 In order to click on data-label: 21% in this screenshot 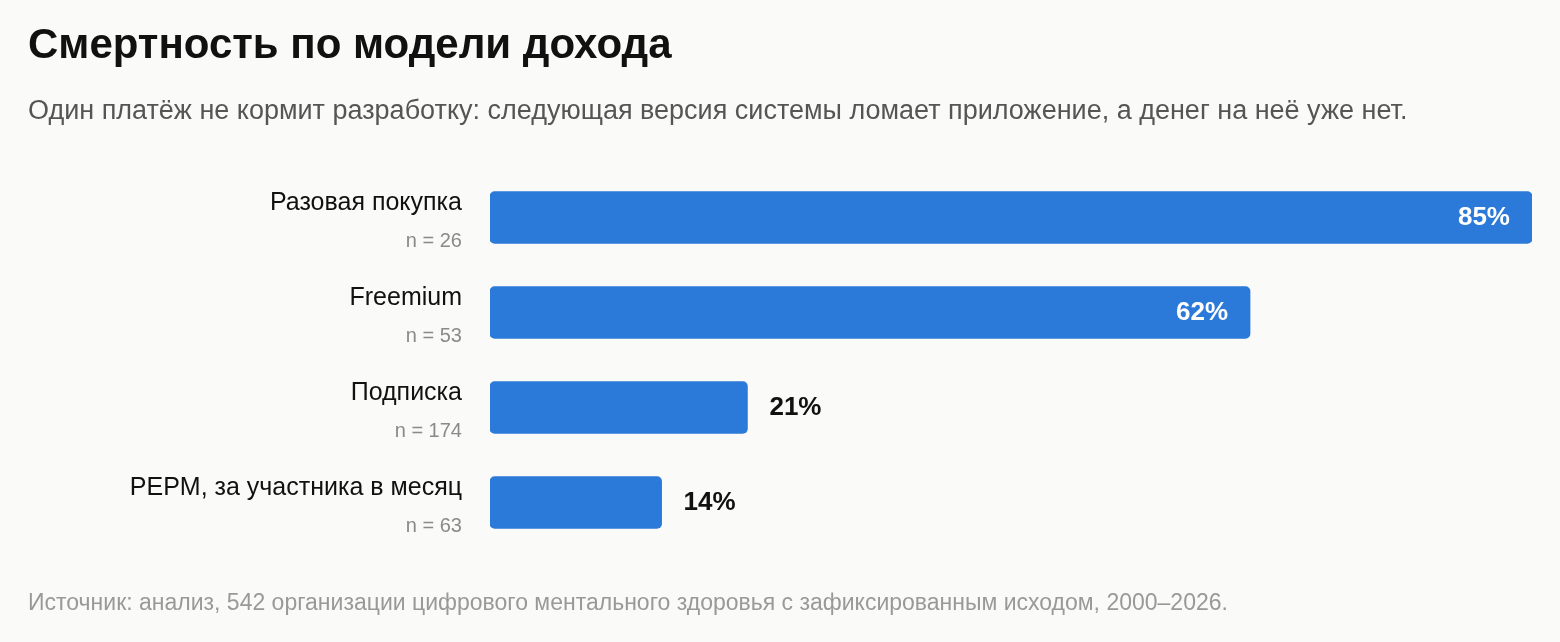, I will do `click(795, 405)`.